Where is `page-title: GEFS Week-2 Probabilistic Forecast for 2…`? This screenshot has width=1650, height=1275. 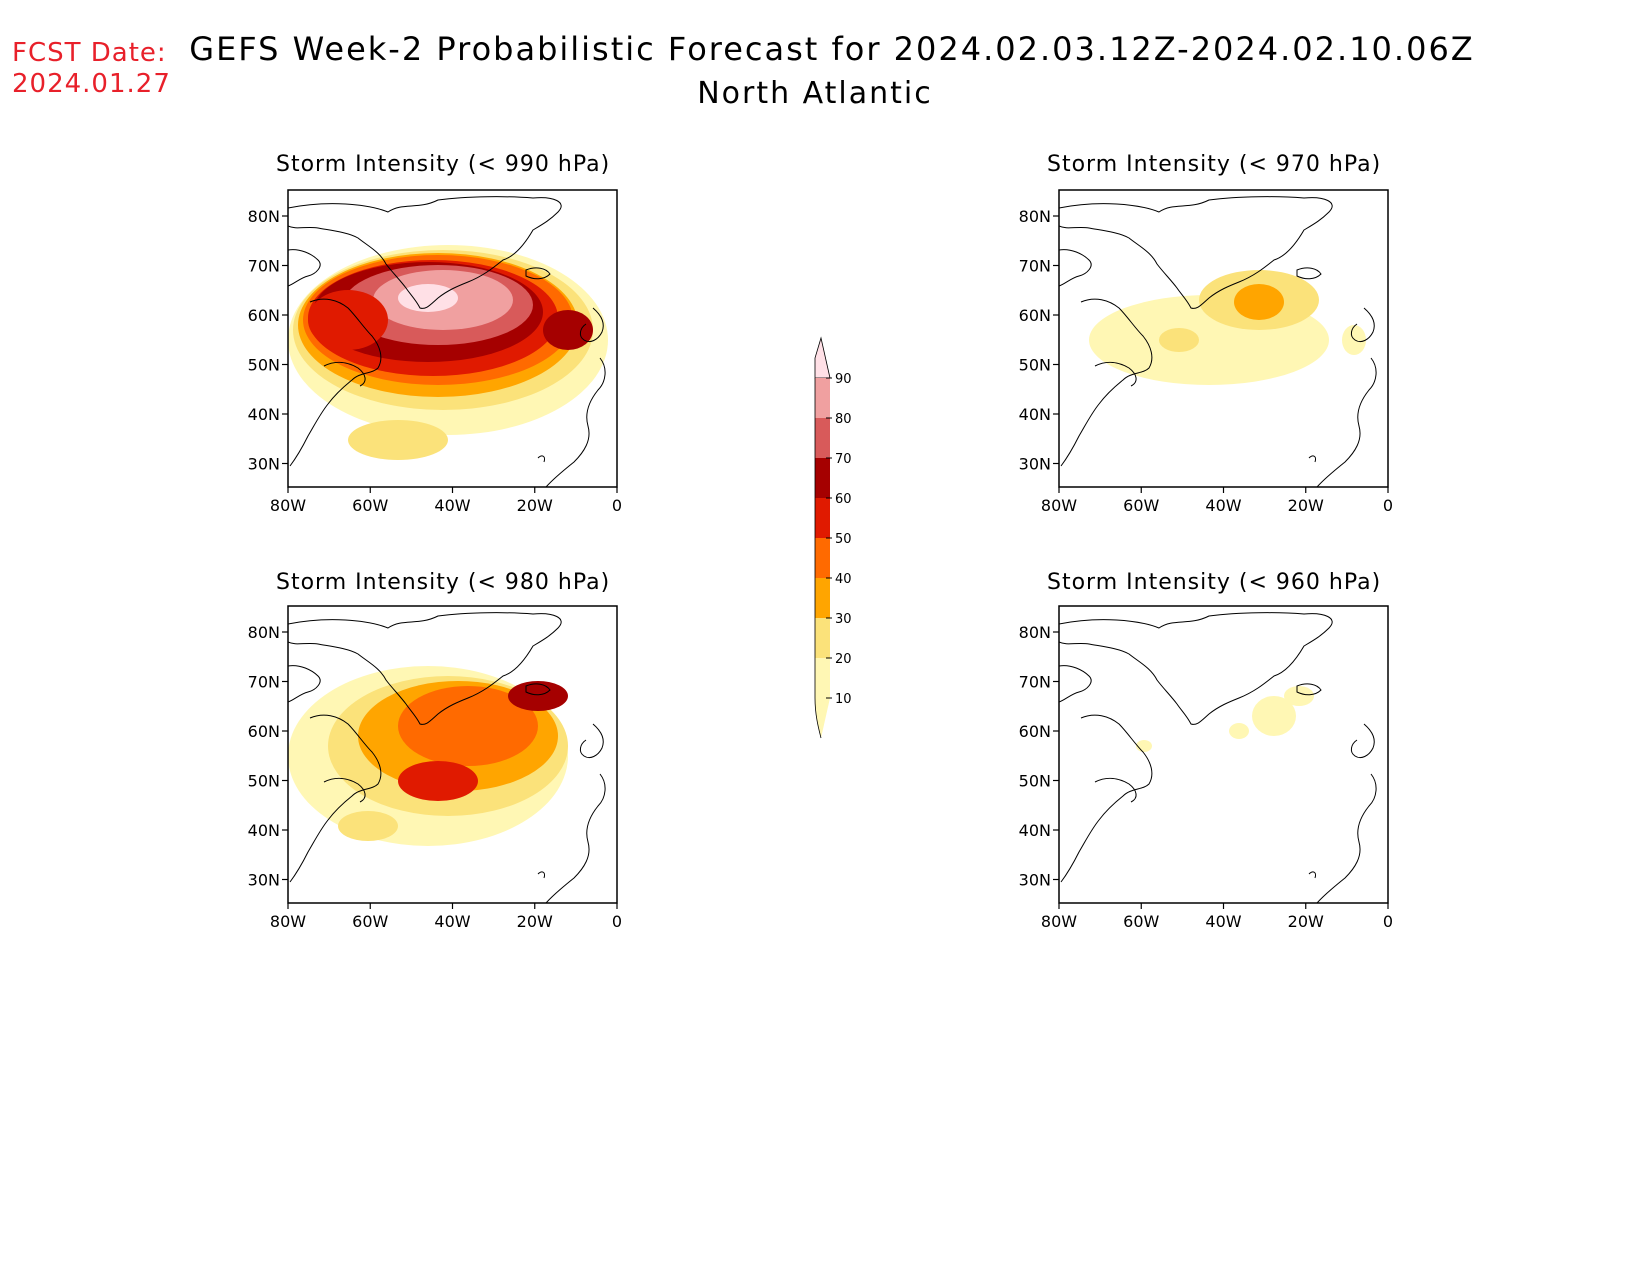 page-title: GEFS Week-2 Probabilistic Forecast for 2… is located at coordinates (825, 70).